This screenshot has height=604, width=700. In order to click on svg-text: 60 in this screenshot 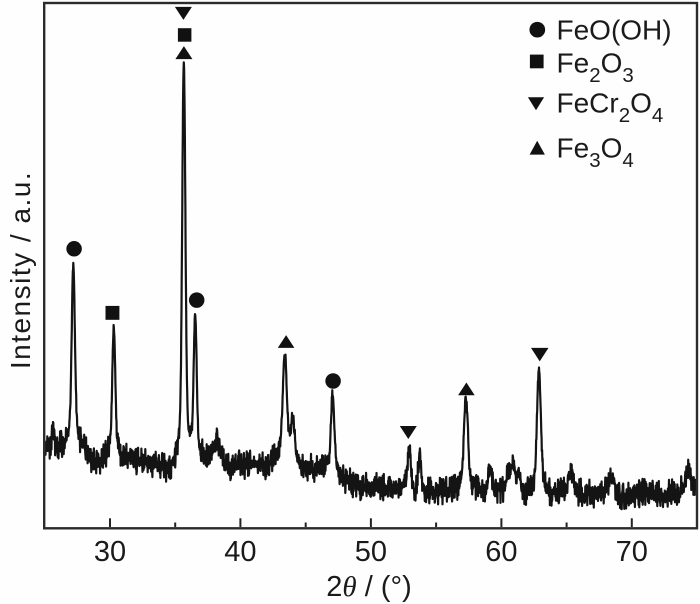, I will do `click(501, 552)`.